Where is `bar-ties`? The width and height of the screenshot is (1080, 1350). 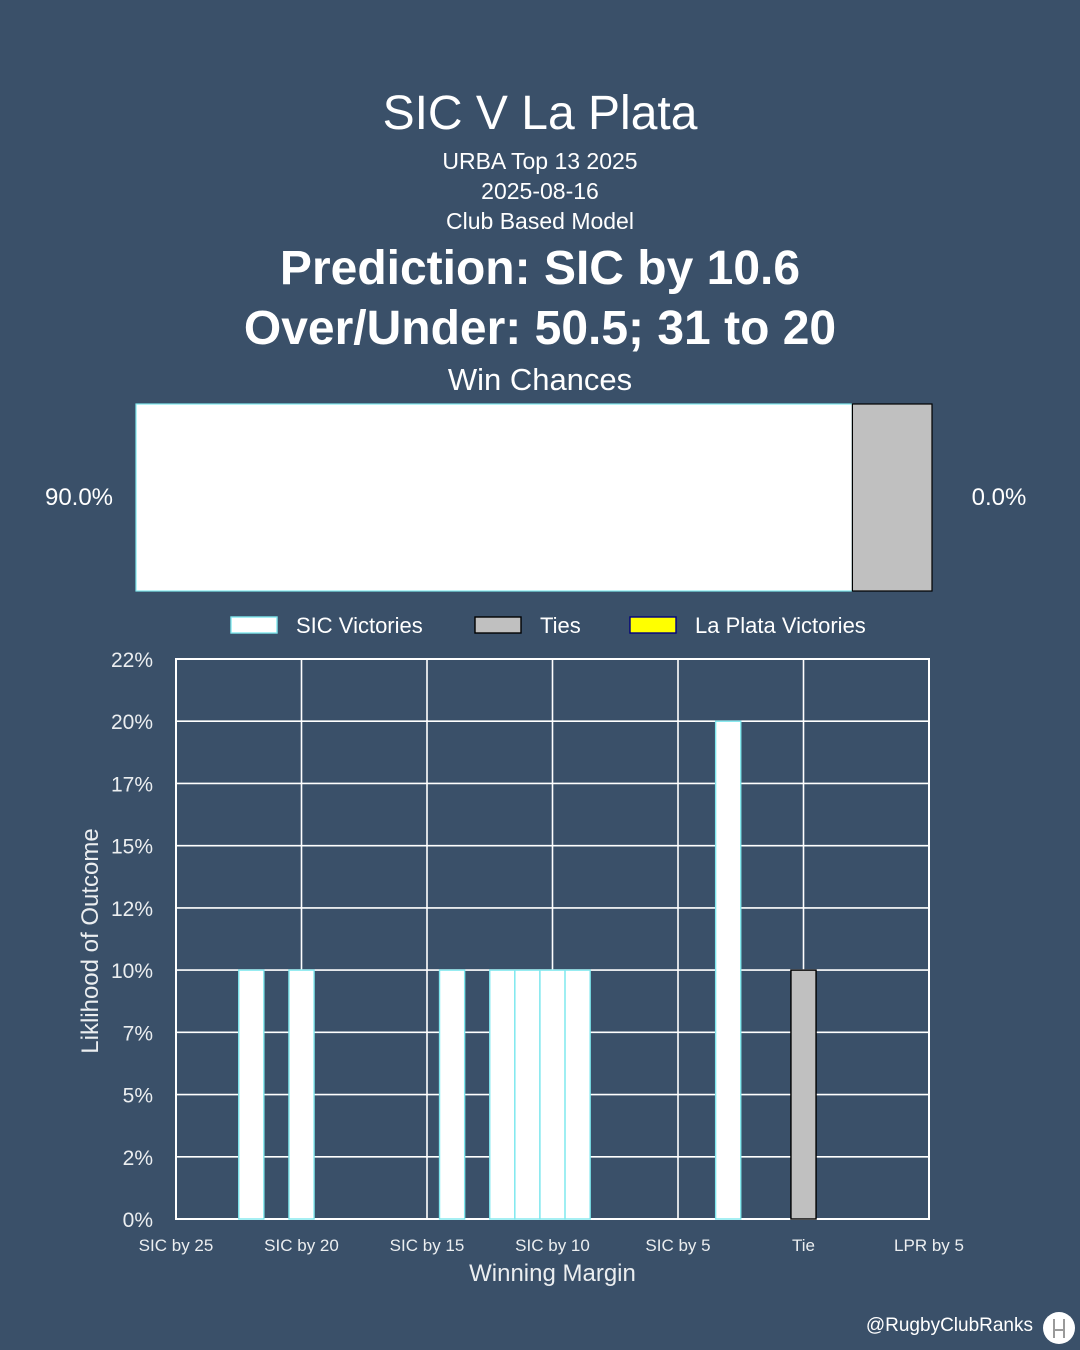
bar-ties is located at coordinates (803, 1094).